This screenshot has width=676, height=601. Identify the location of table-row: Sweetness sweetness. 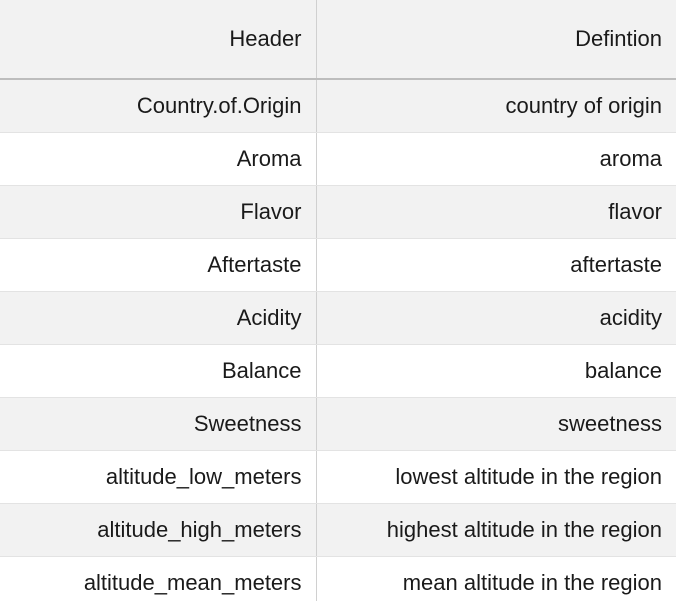
(338, 424).